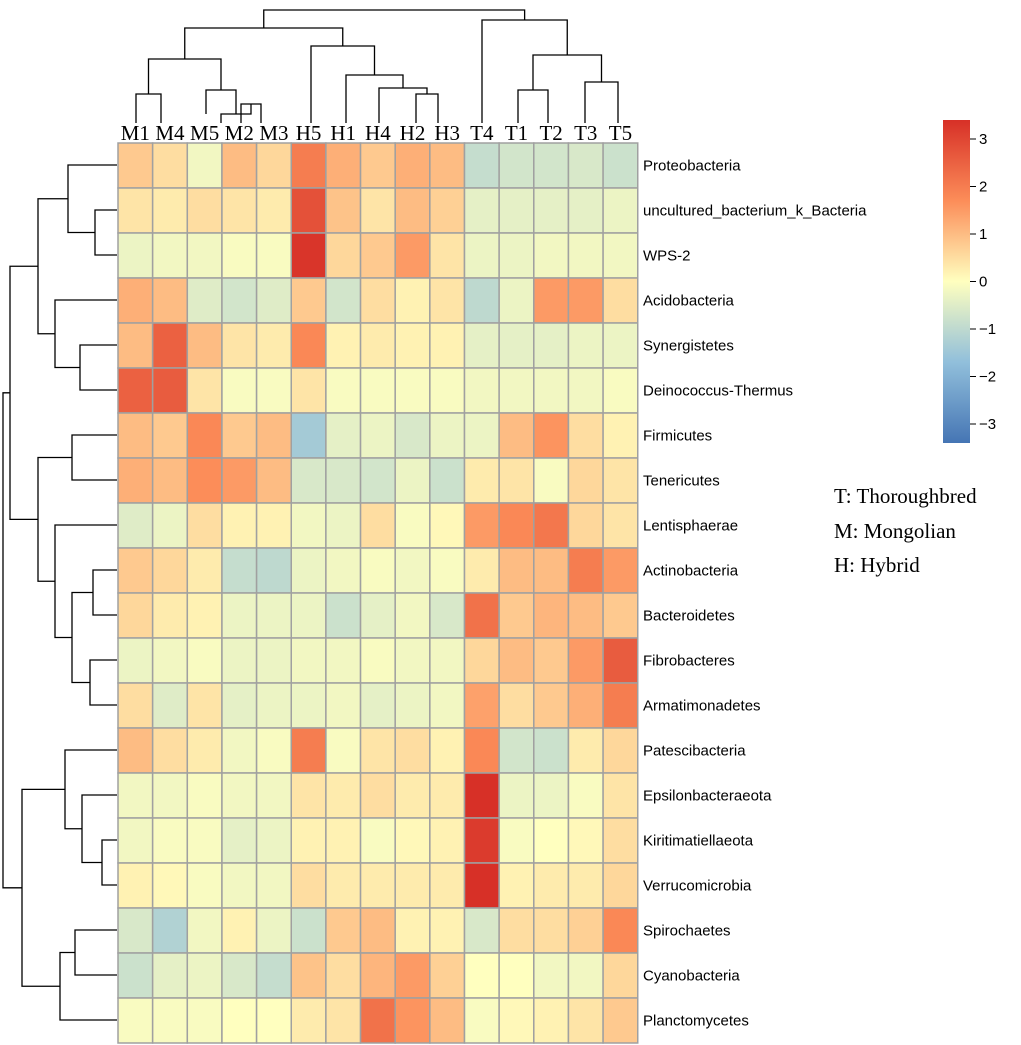 The image size is (1021, 1045). I want to click on heatmap-cell-Kiritimatiellaeota-T5, so click(620, 840).